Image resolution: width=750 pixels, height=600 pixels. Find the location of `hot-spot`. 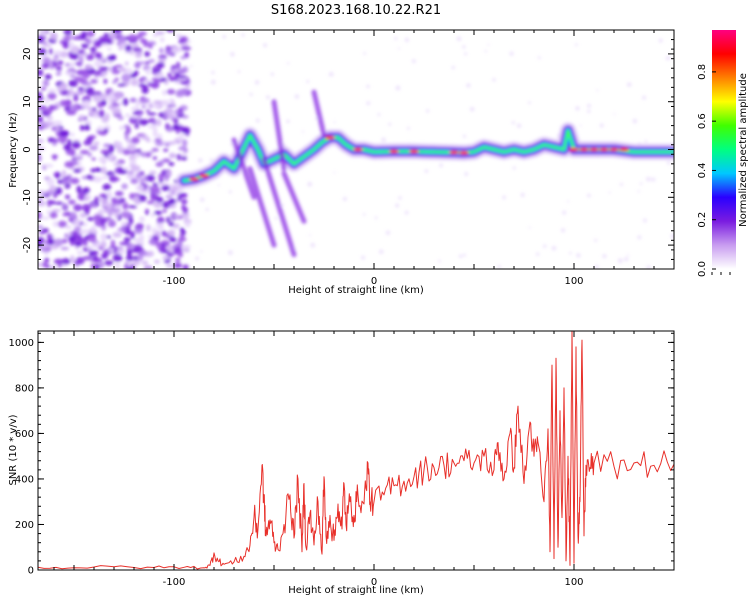

hot-spot is located at coordinates (464, 153).